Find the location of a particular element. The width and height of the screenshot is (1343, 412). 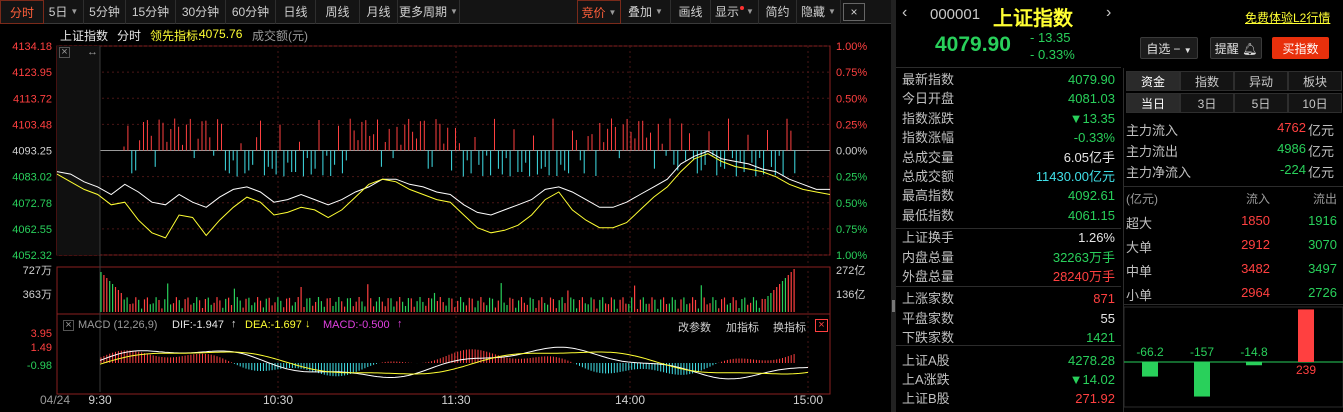

period-tab-3: 15分钟 is located at coordinates (151, 12).